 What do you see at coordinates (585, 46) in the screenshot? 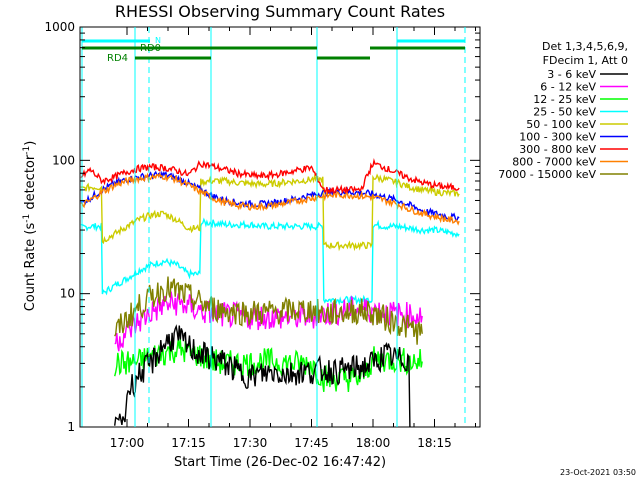
I see `legend-header-1: Det 1,3,4,5,6,9,` at bounding box center [585, 46].